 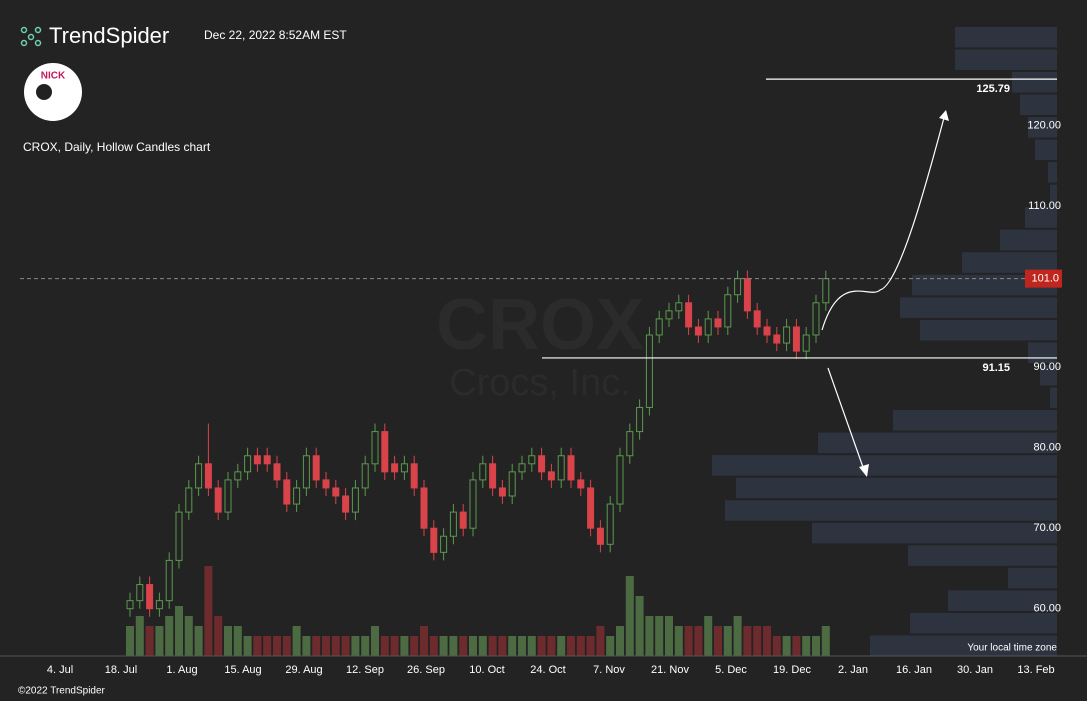 What do you see at coordinates (121, 670) in the screenshot?
I see `x-tick-label: 18. Jul` at bounding box center [121, 670].